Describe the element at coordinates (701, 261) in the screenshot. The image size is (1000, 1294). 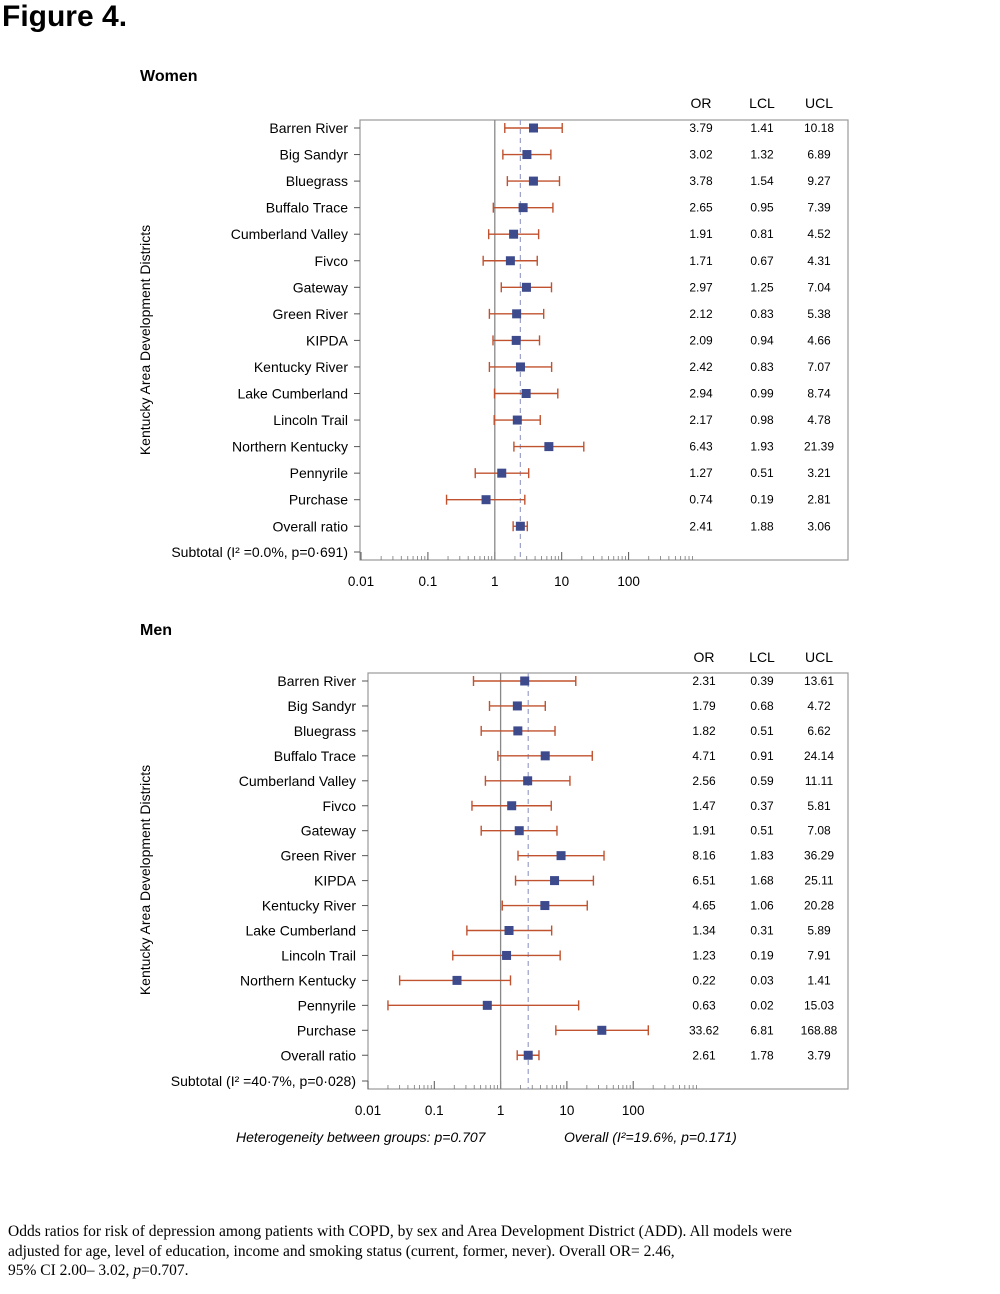
I see `or-value: 1.71` at that location.